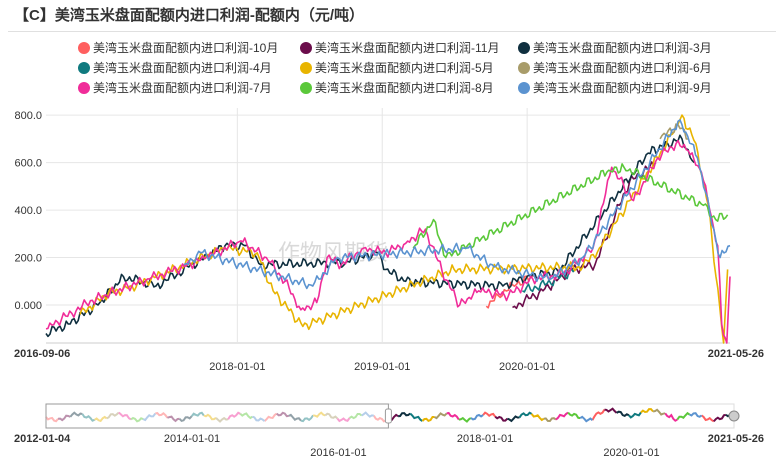  What do you see at coordinates (407, 48) in the screenshot?
I see `legend-label: 美湾玉米盘面配额内进口利润-11月` at bounding box center [407, 48].